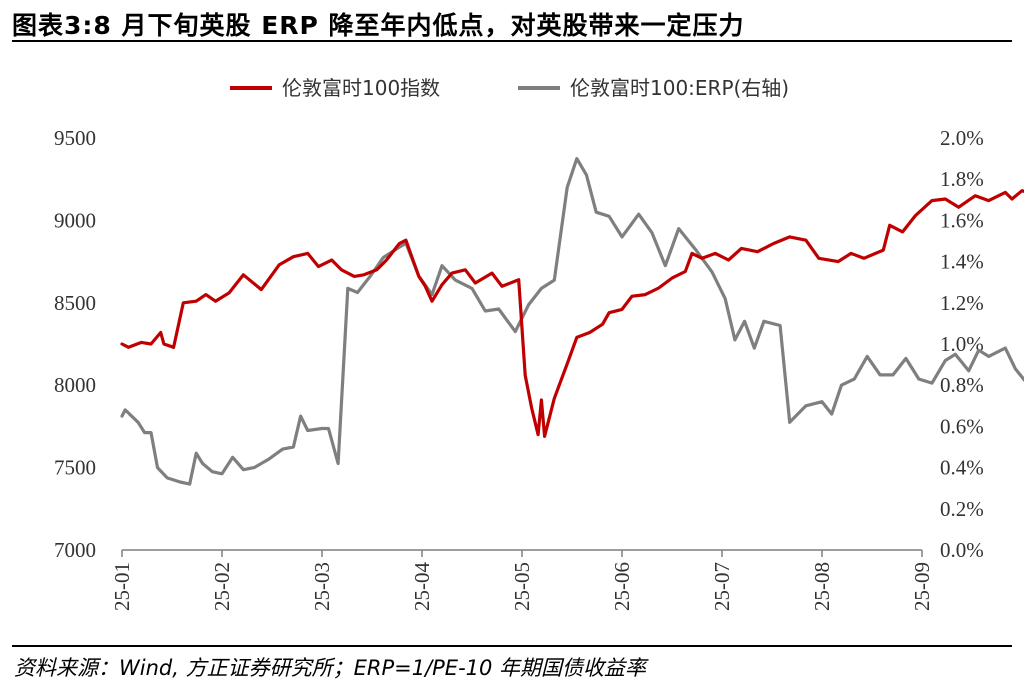  Describe the element at coordinates (378, 25) in the screenshot. I see `chart-title: 图表3:8 月下旬英股 ERP 降至年内低点，对英股带来一定压力` at that location.